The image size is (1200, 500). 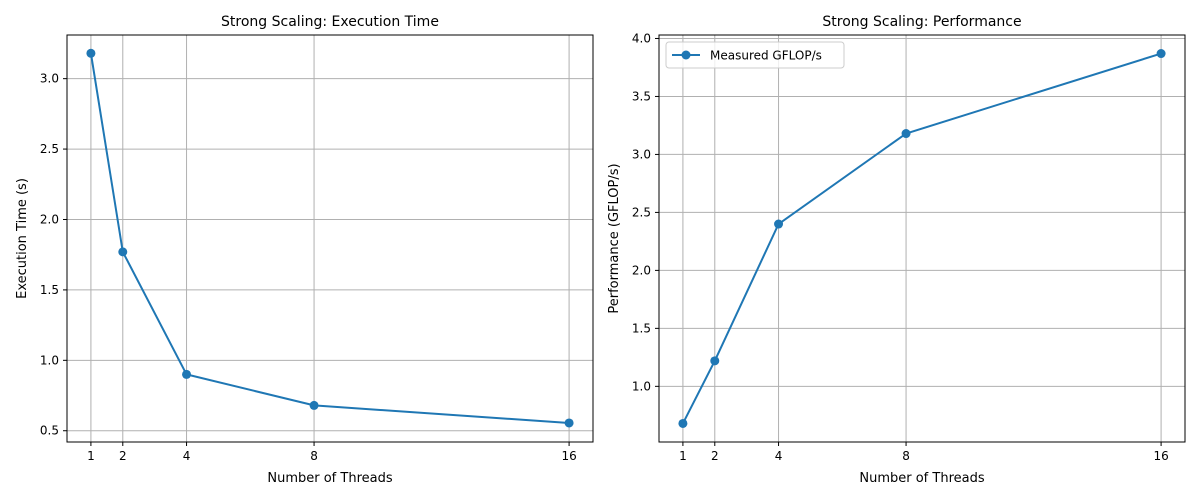 What do you see at coordinates (49, 219) in the screenshot?
I see `execution-time-y-tick-label: 2.0` at bounding box center [49, 219].